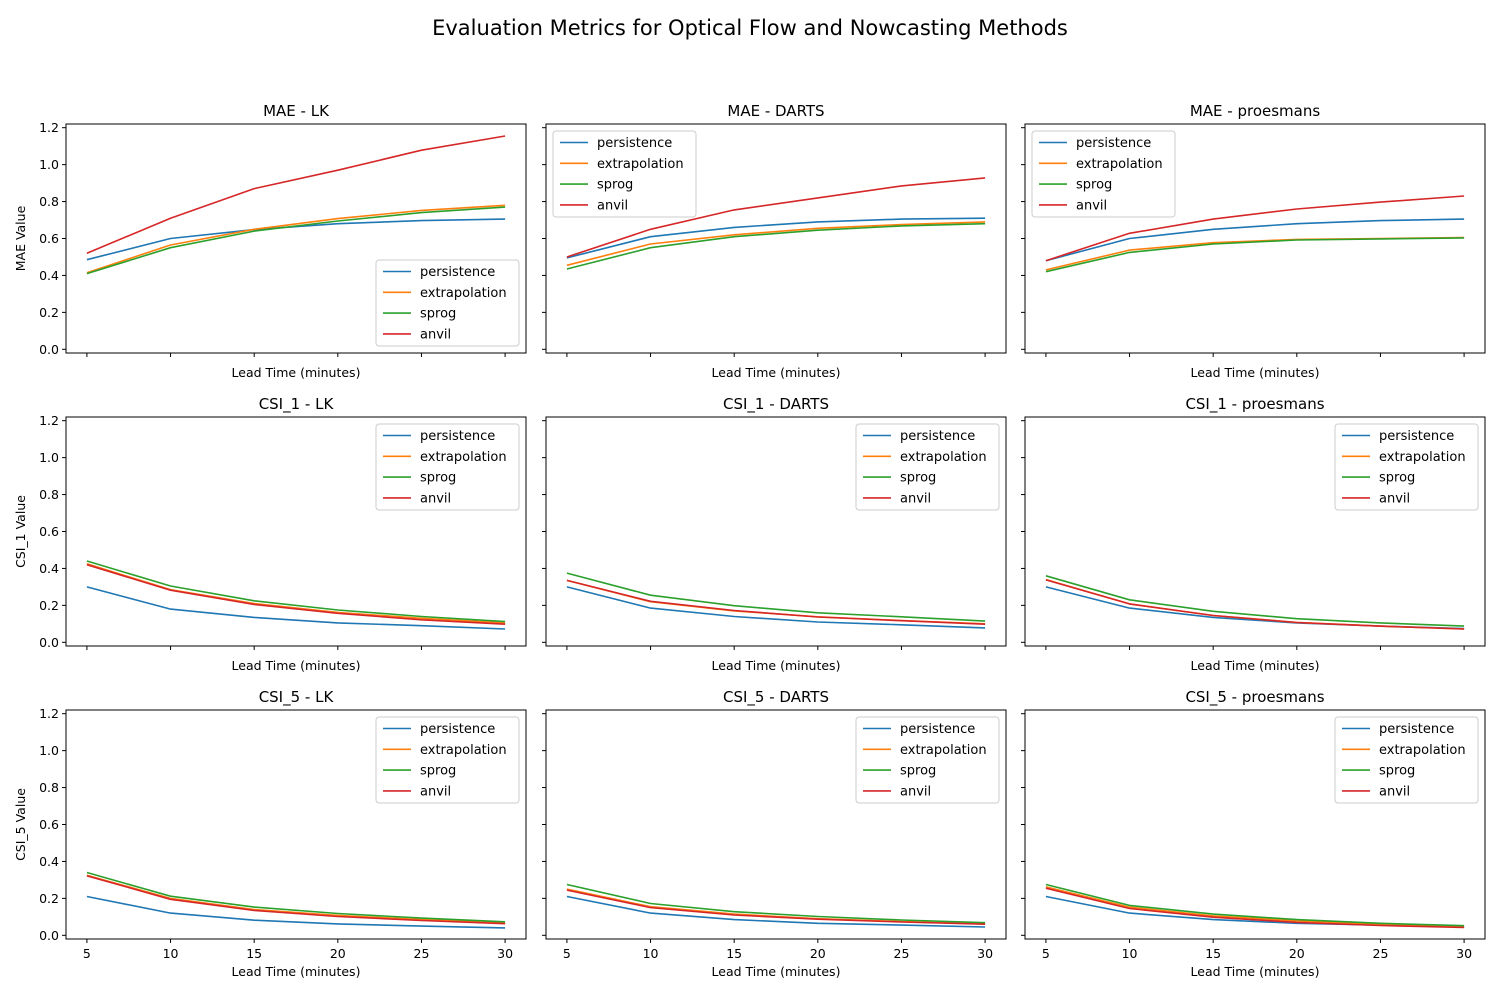  Describe the element at coordinates (776, 404) in the screenshot. I see `subplot-title: CSI_1 - DARTS` at that location.